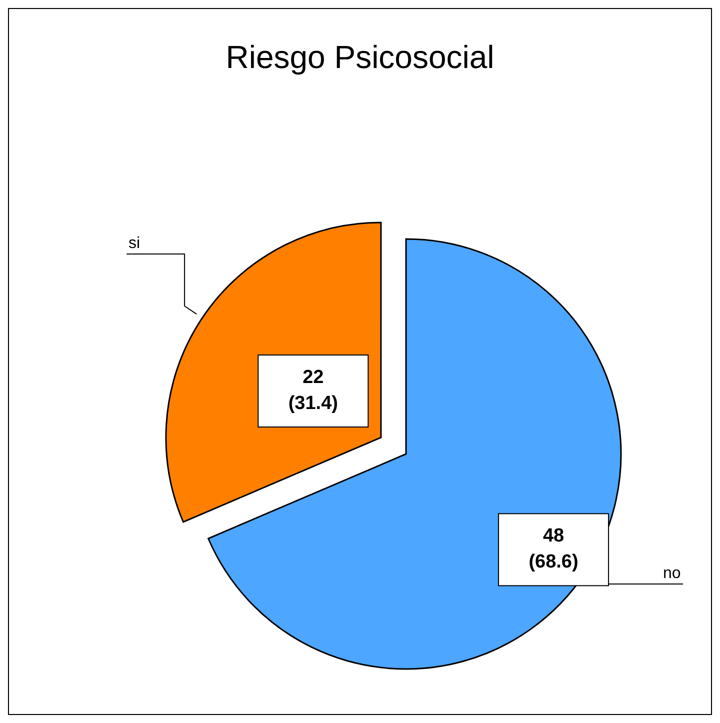 The height and width of the screenshot is (723, 720). Describe the element at coordinates (313, 390) in the screenshot. I see `data-label: 22 (31.4)` at that location.